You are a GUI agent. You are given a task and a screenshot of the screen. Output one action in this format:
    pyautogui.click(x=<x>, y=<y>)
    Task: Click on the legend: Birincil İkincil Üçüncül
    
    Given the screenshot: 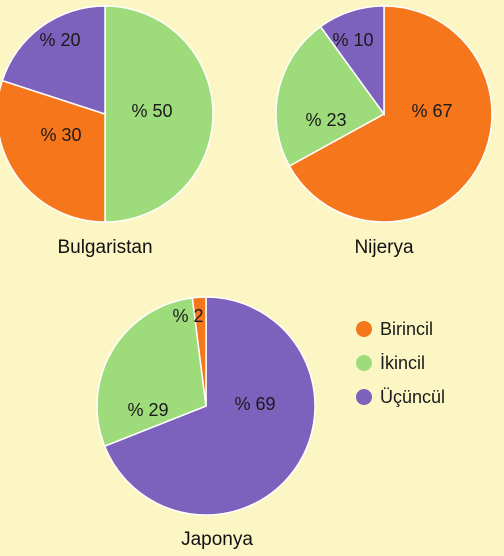 What is the action you would take?
    pyautogui.click(x=400, y=363)
    